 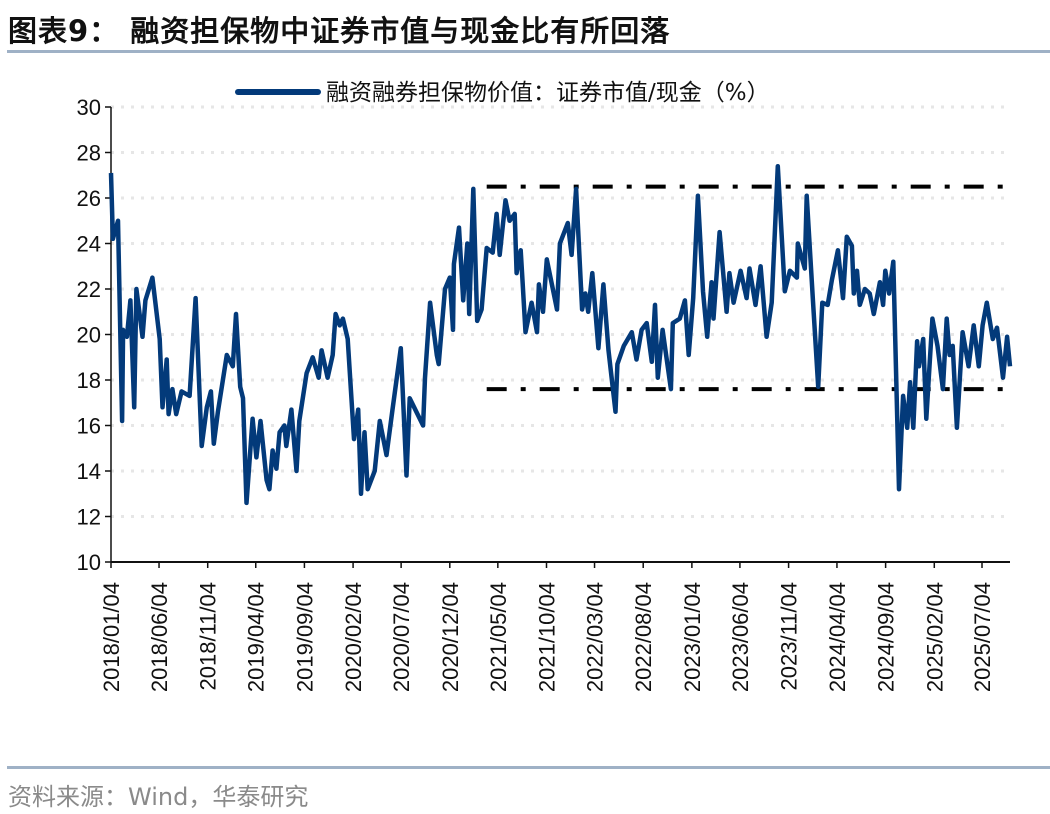 What do you see at coordinates (89, 153) in the screenshot?
I see `y-tick-label: 28` at bounding box center [89, 153].